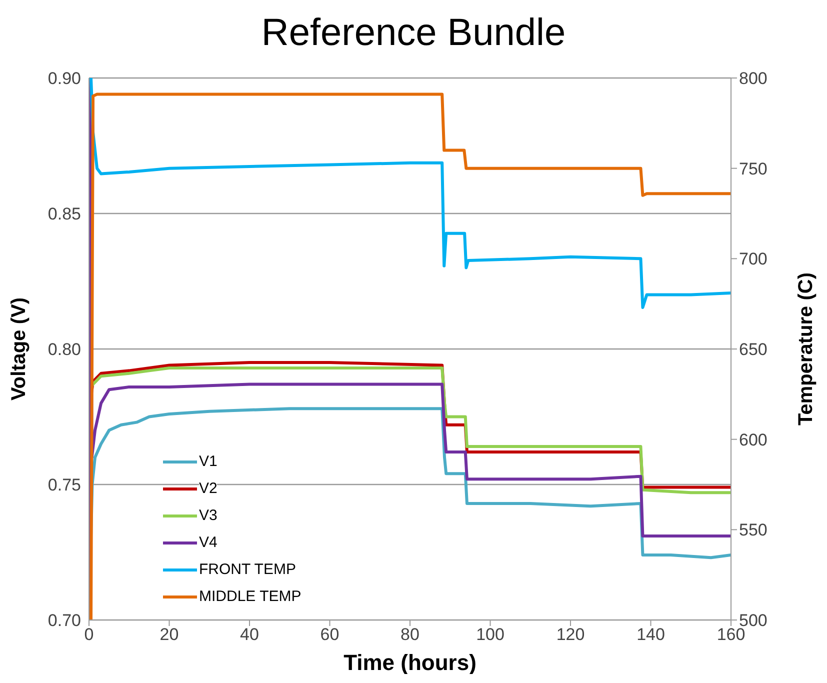  I want to click on y2-tick-label: 800, so click(753, 78).